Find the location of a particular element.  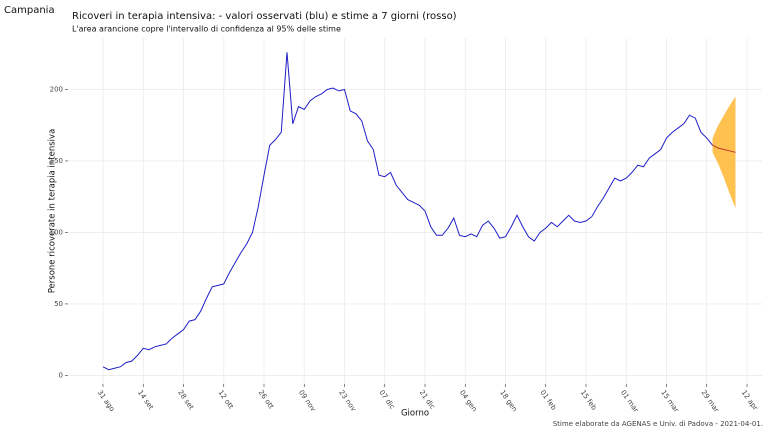

x-tick-label: 14 set is located at coordinates (145, 400).